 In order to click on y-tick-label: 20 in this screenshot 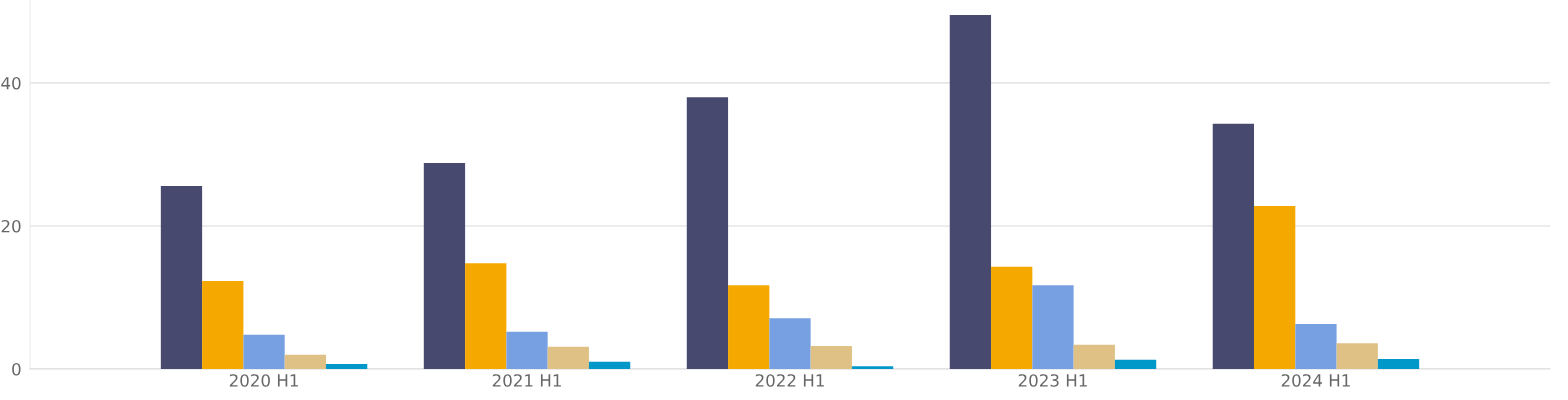, I will do `click(11, 226)`.